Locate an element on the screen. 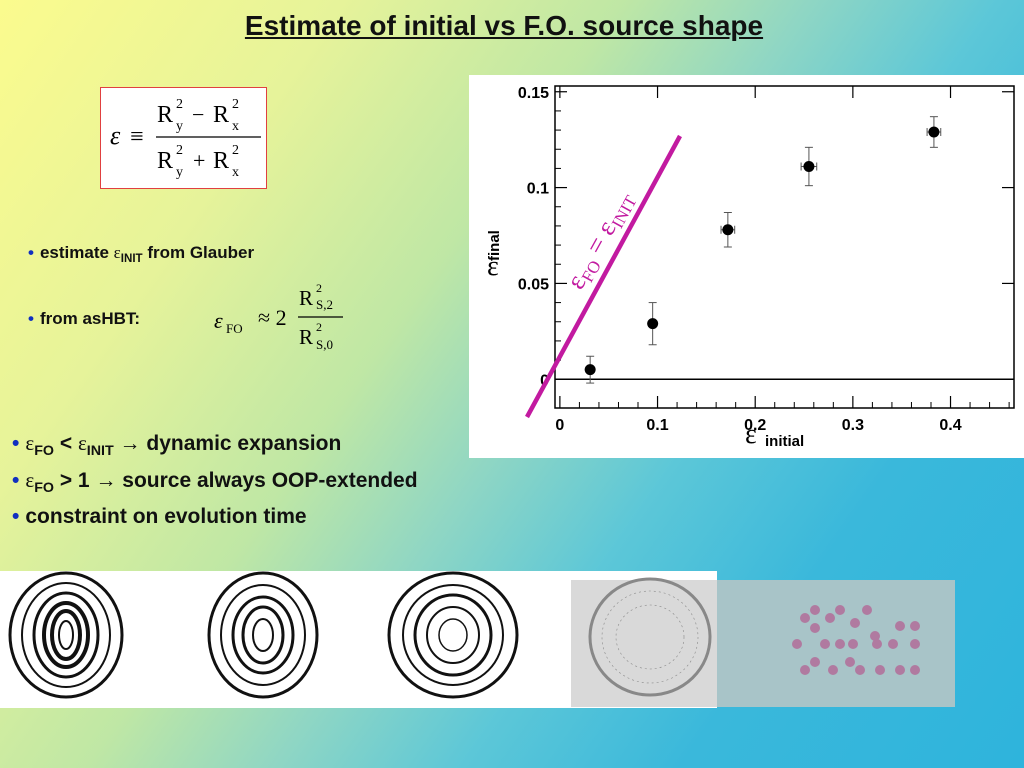 This screenshot has width=1024, height=768. eccentricity-formula-box: ε ≡ R 2 y − R 2 x R 2 y + R 2 x is located at coordinates (183, 138).